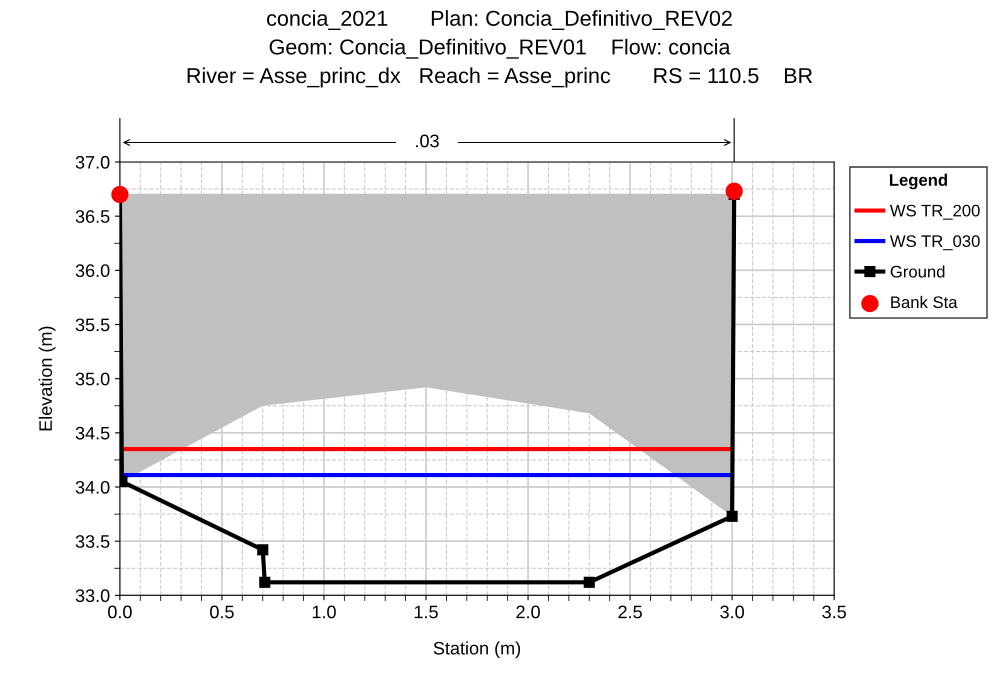  Describe the element at coordinates (924, 302) in the screenshot. I see `legend-label: Bank Sta` at that location.